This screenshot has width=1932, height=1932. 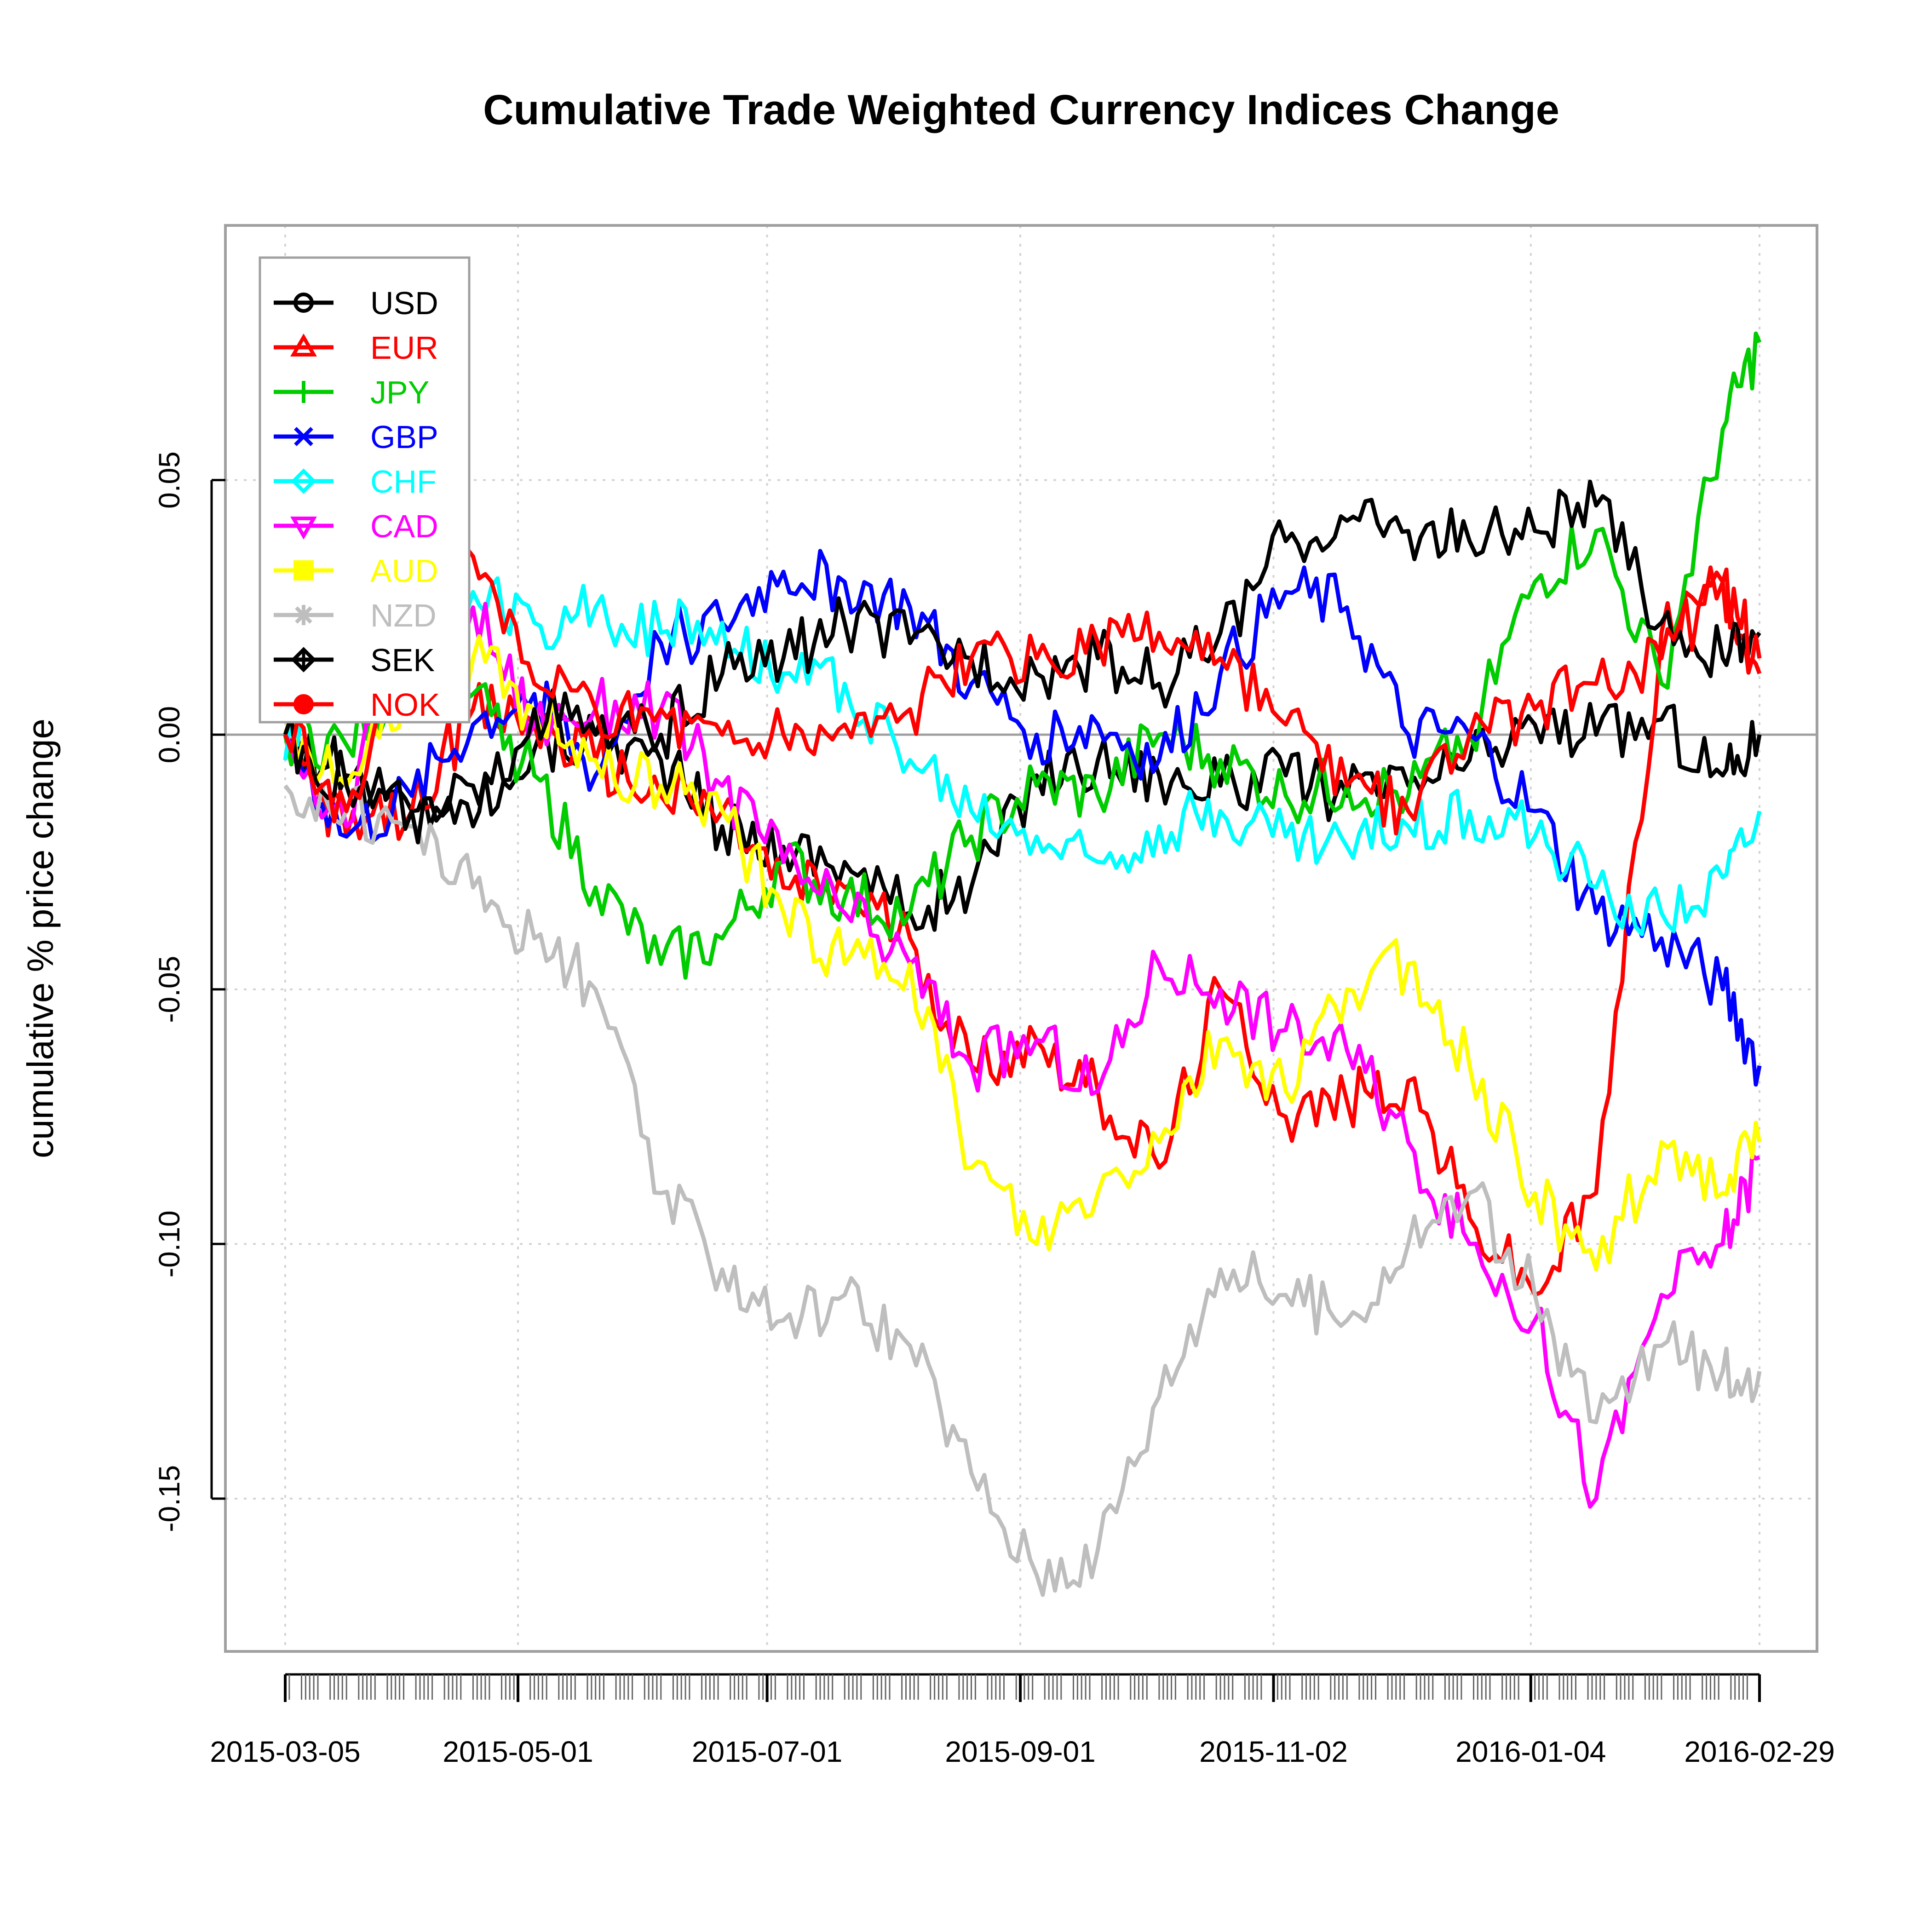 What do you see at coordinates (403, 482) in the screenshot?
I see `legend-label-chf: CHF` at bounding box center [403, 482].